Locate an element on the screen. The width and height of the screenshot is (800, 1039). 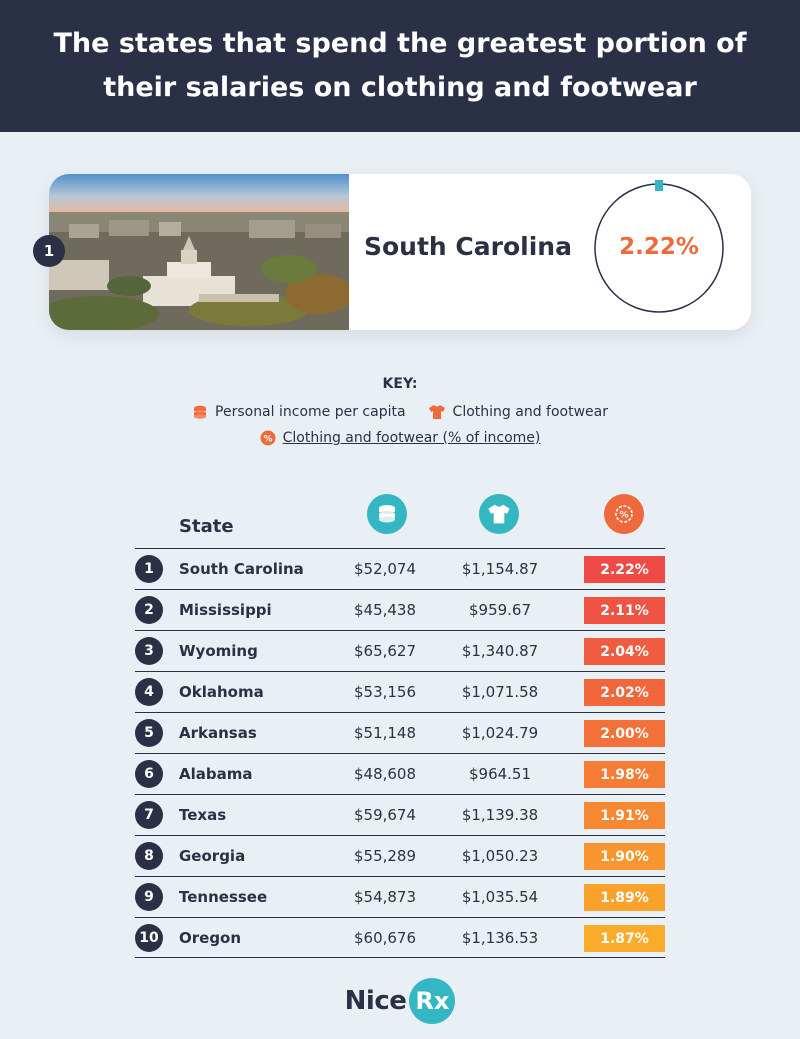
state-name: Mississippi is located at coordinates (225, 610).